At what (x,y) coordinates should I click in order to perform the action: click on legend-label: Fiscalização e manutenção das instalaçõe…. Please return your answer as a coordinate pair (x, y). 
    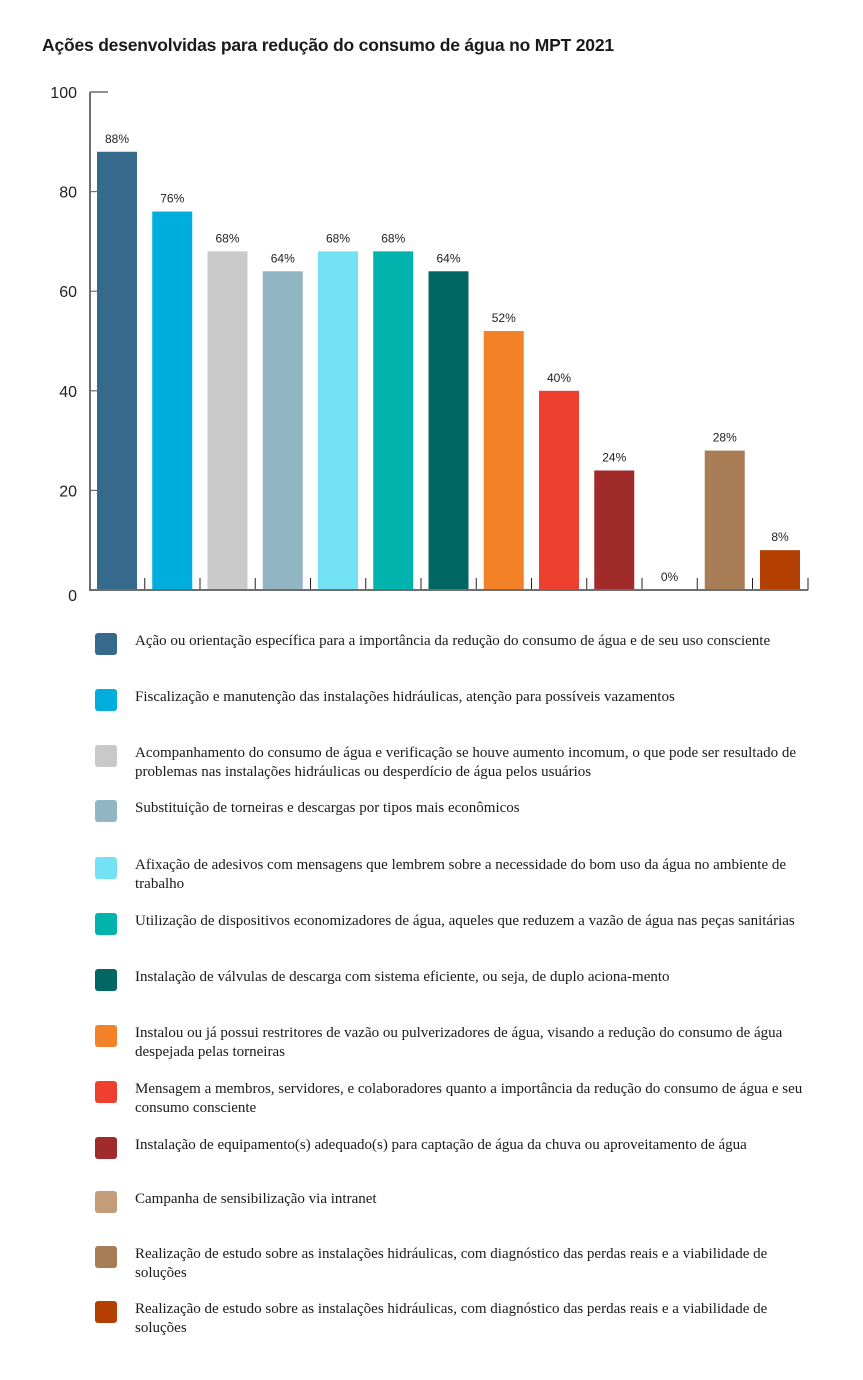
    Looking at the image, I should click on (405, 697).